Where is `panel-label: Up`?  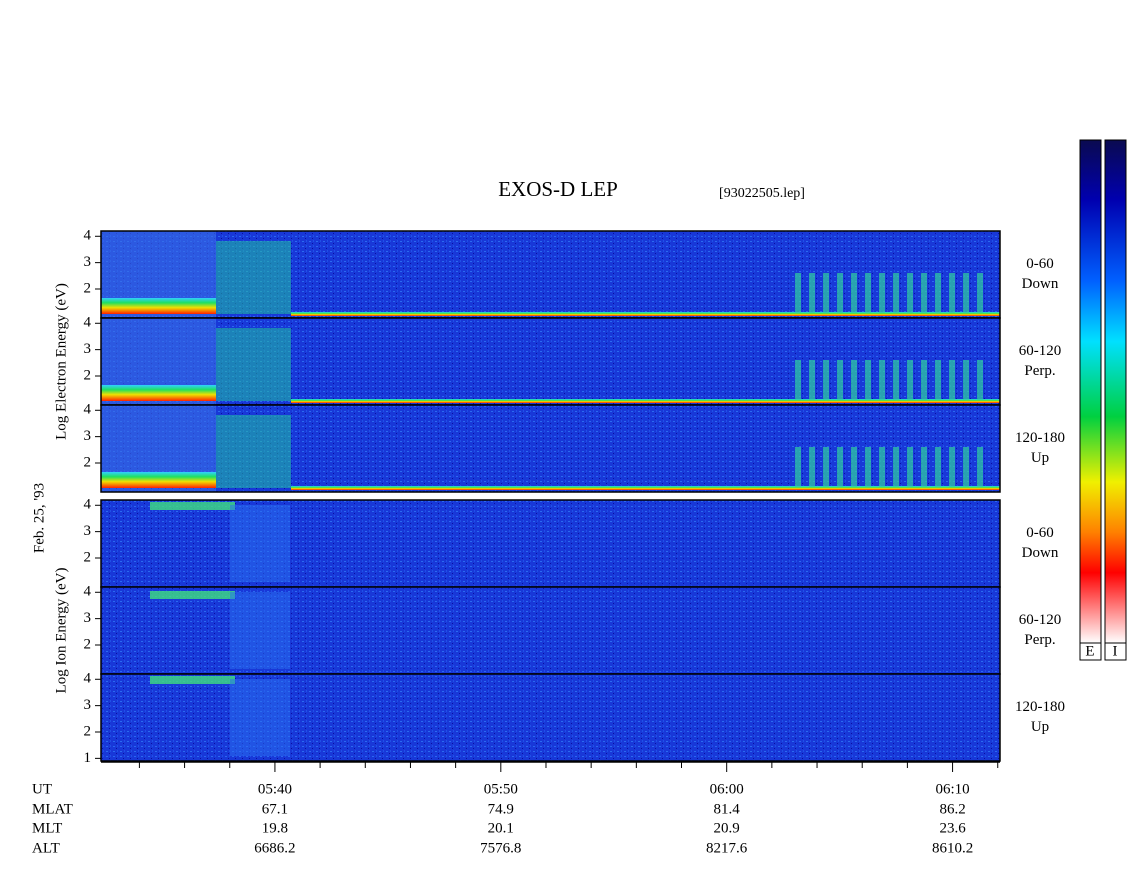
panel-label: Up is located at coordinates (1040, 458).